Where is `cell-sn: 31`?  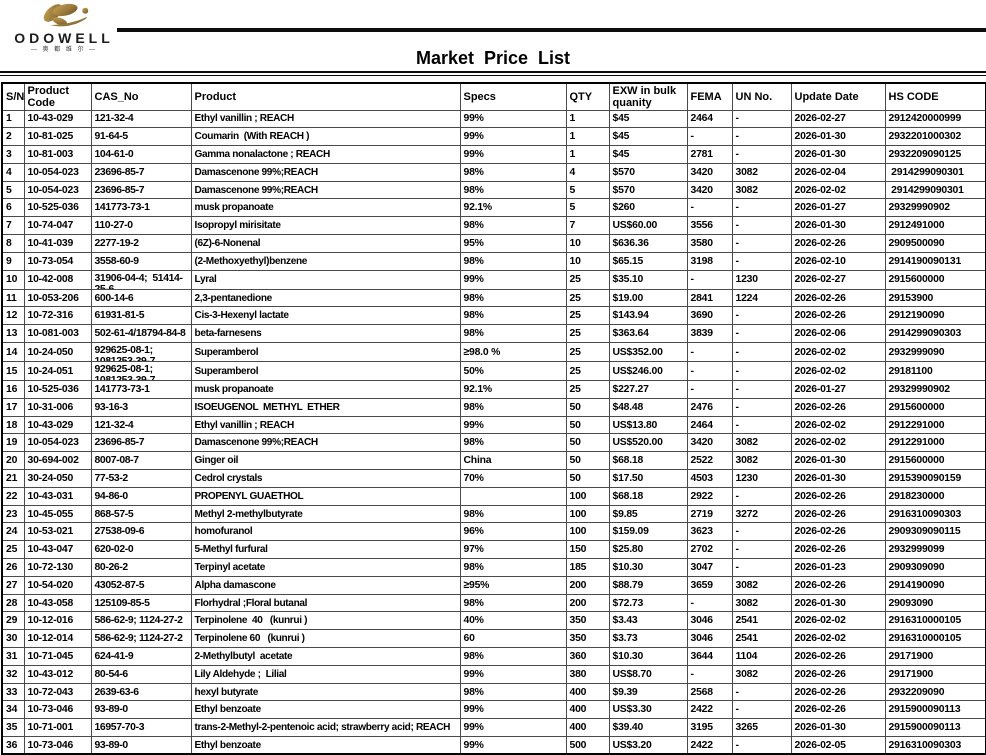 cell-sn: 31 is located at coordinates (13, 656).